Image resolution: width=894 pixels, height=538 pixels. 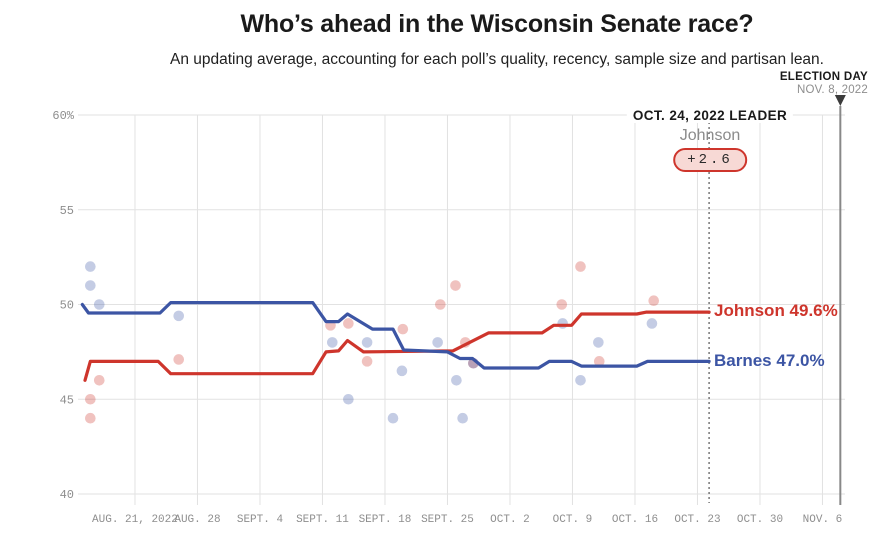 What do you see at coordinates (67, 306) in the screenshot?
I see `y-tick-label: 50` at bounding box center [67, 306].